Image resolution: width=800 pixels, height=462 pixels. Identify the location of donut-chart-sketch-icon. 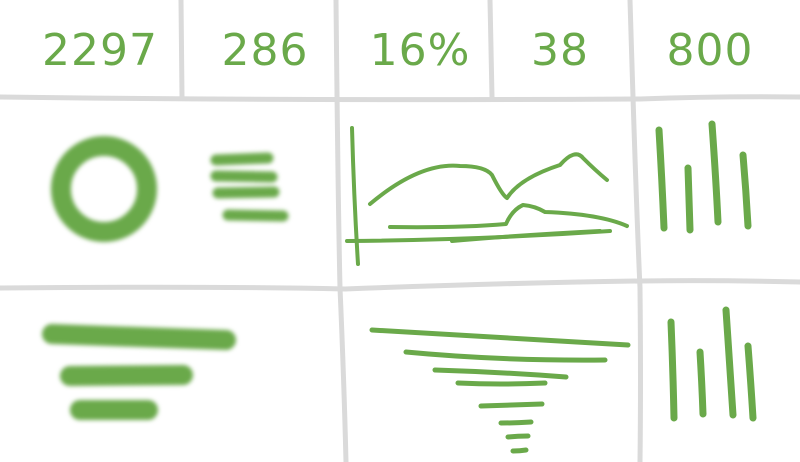
(104, 189).